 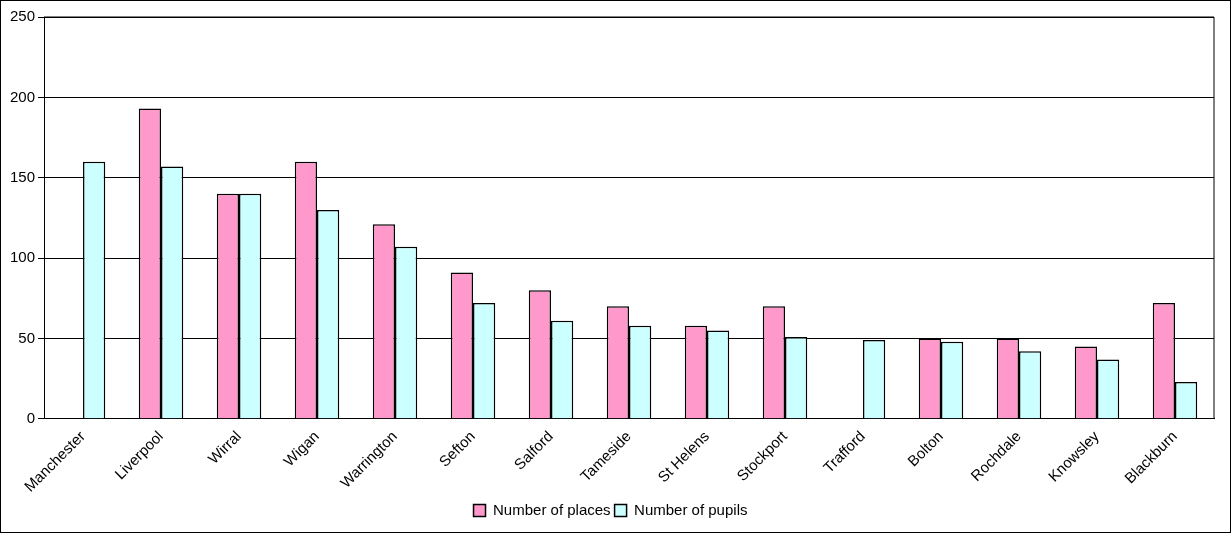 I want to click on legend-label: Number of places, so click(x=552, y=509).